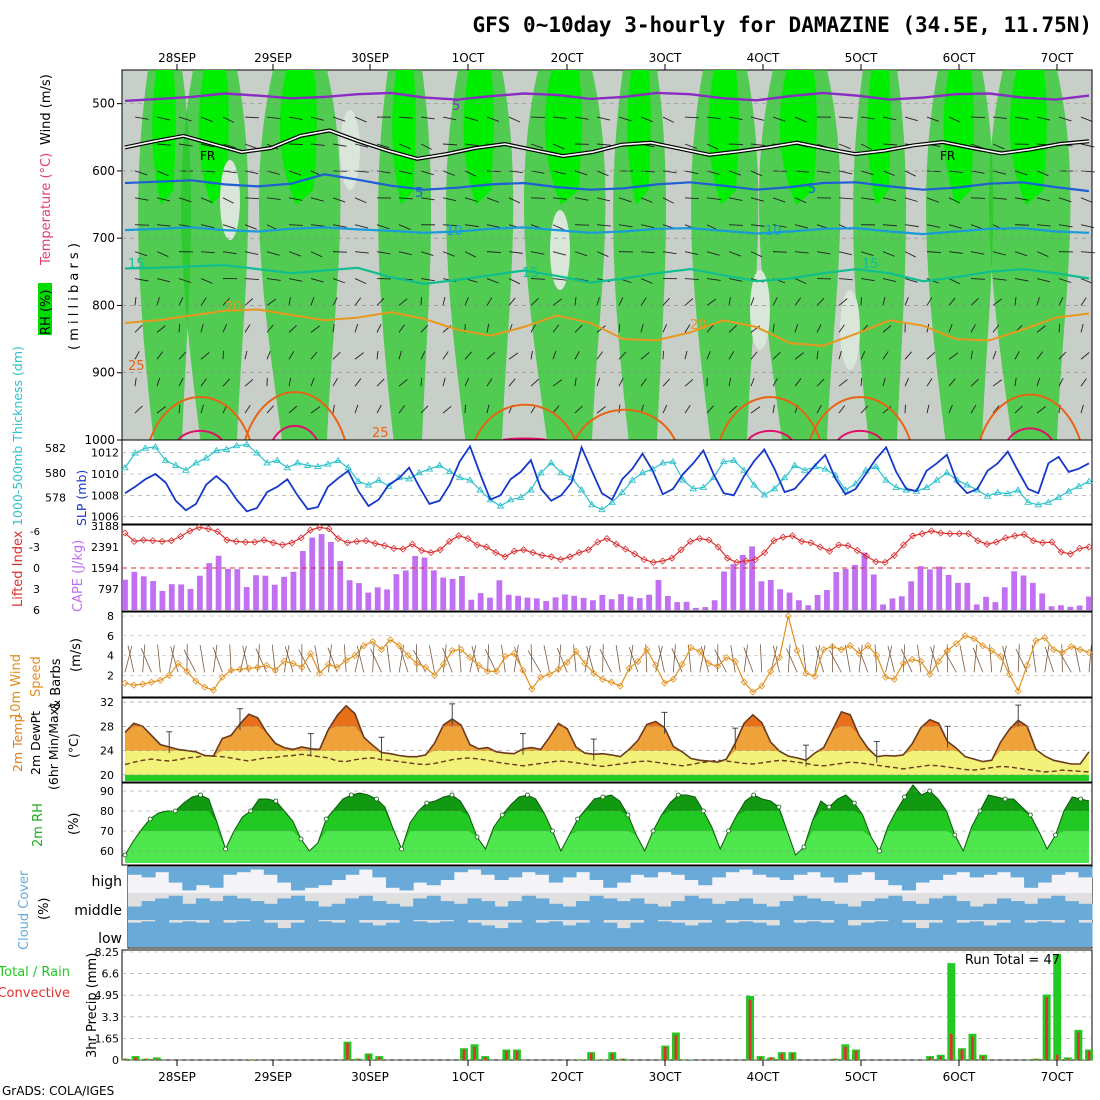 The image size is (1100, 1100). I want to click on lifted-index-line, so click(607, 545).